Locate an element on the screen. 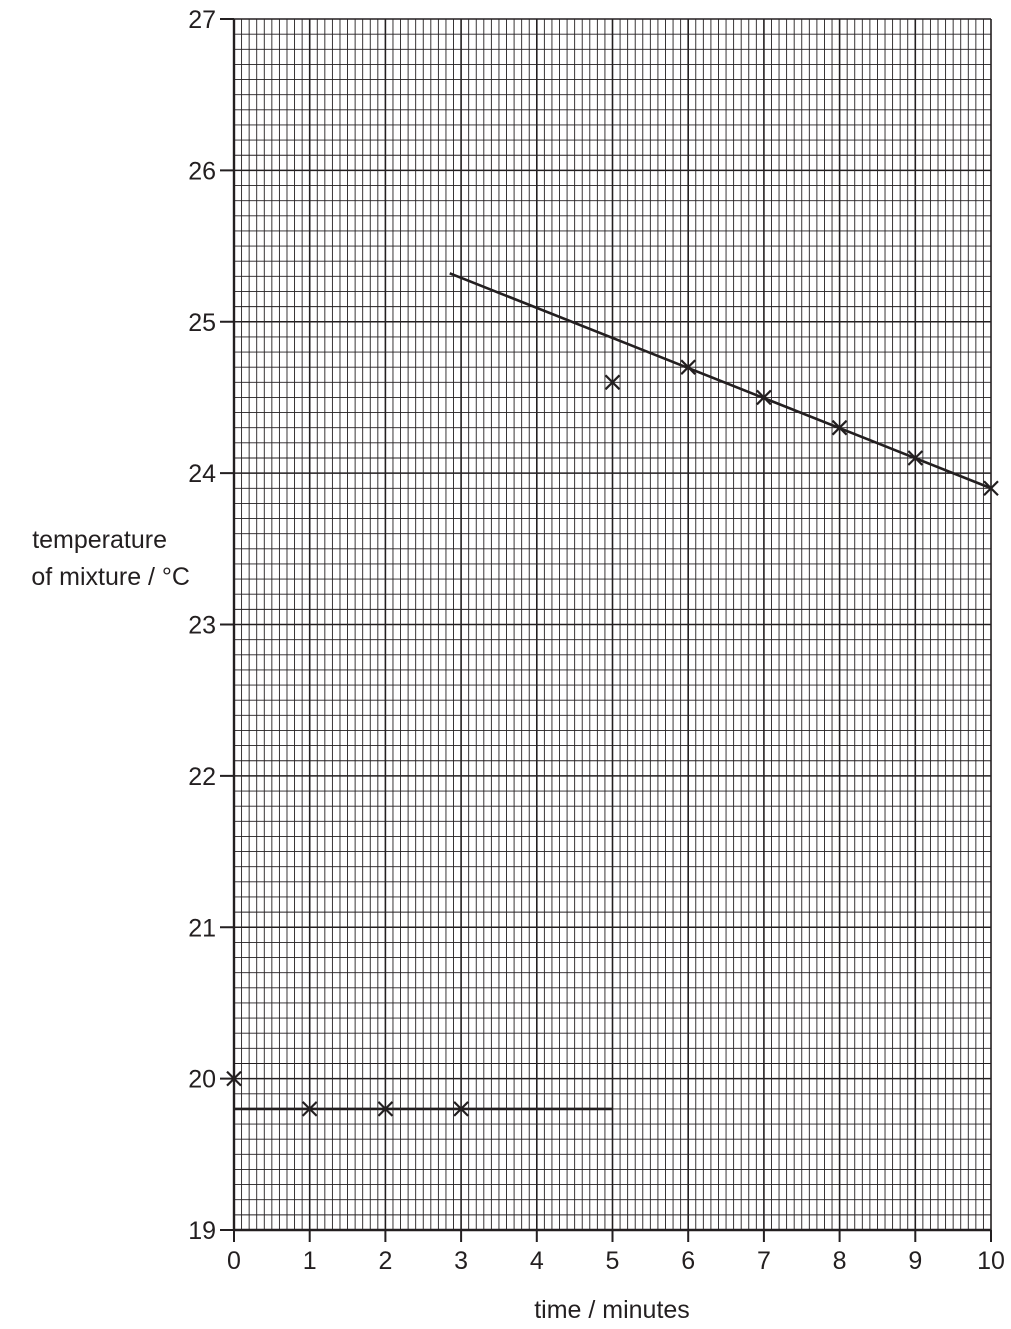 This screenshot has height=1329, width=1011. y-tick-label: 25 is located at coordinates (202, 323).